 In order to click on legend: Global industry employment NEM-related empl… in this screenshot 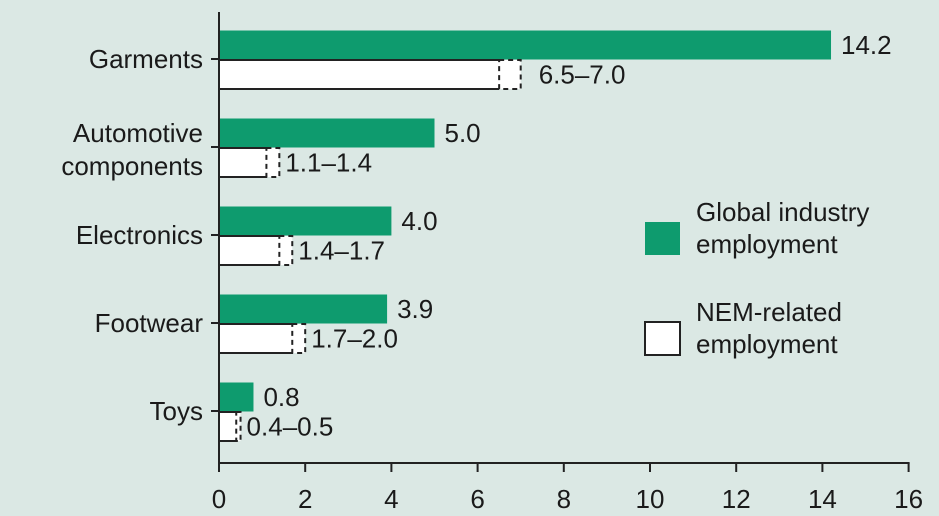, I will do `click(756, 278)`.